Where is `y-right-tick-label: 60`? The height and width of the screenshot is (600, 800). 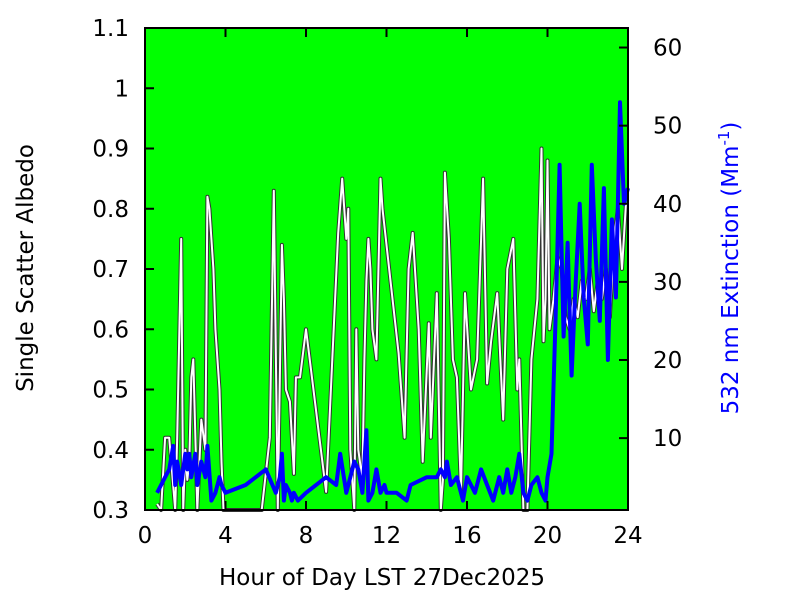
y-right-tick-label: 60 is located at coordinates (667, 49).